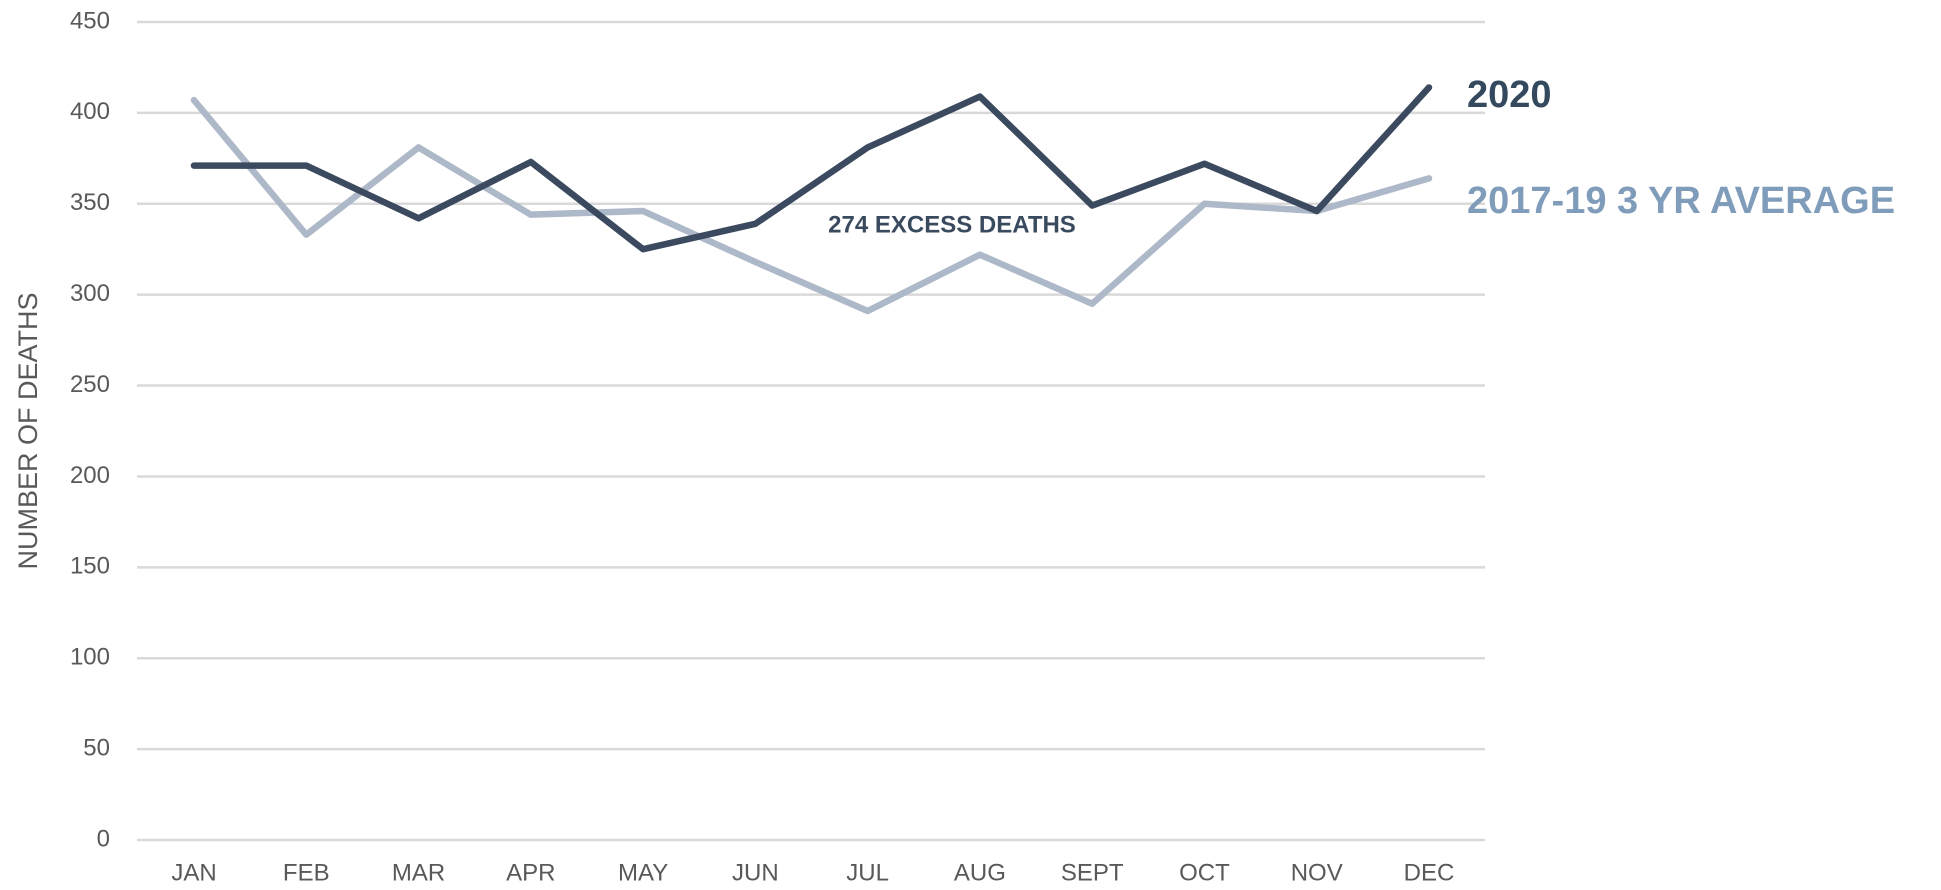  Describe the element at coordinates (90, 657) in the screenshot. I see `y-tick-label: 100` at that location.